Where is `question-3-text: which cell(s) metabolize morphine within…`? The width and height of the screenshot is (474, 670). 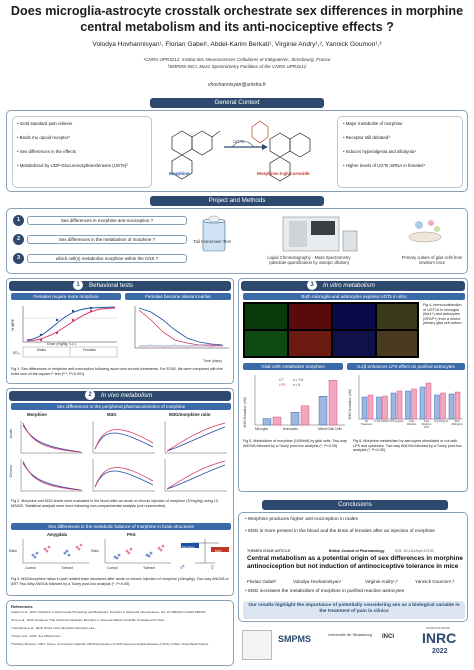
question-3-text: which cell(s) metabolize morphine within… is located at coordinates (107, 258).